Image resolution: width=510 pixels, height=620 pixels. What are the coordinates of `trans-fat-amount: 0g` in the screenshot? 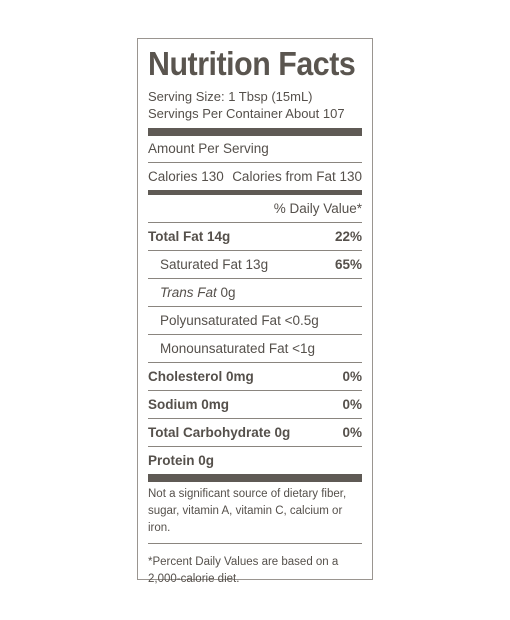 It's located at (226, 292).